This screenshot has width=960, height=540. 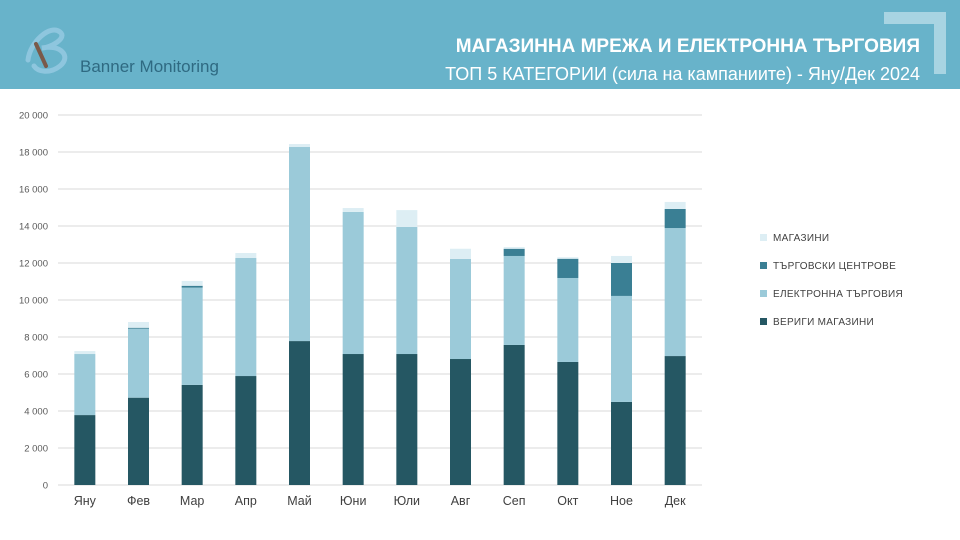 What do you see at coordinates (915, 43) in the screenshot?
I see `corner-decoration` at bounding box center [915, 43].